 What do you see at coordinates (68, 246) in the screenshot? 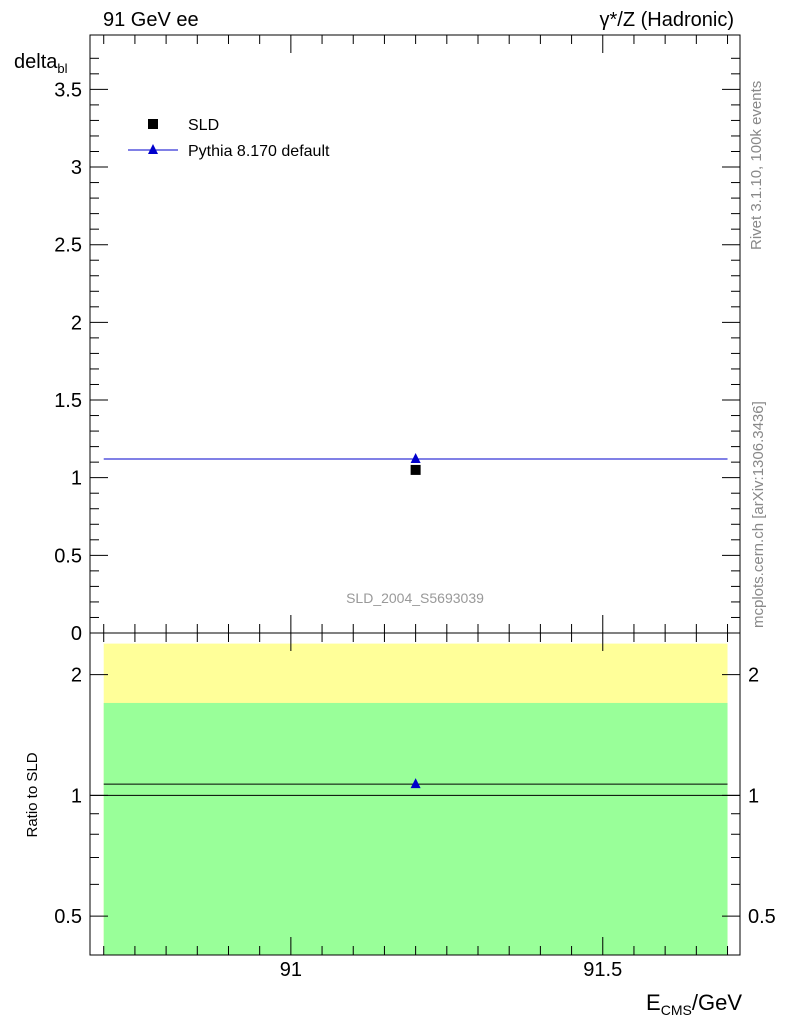
I see `y-tick-label: 2.5` at bounding box center [68, 246].